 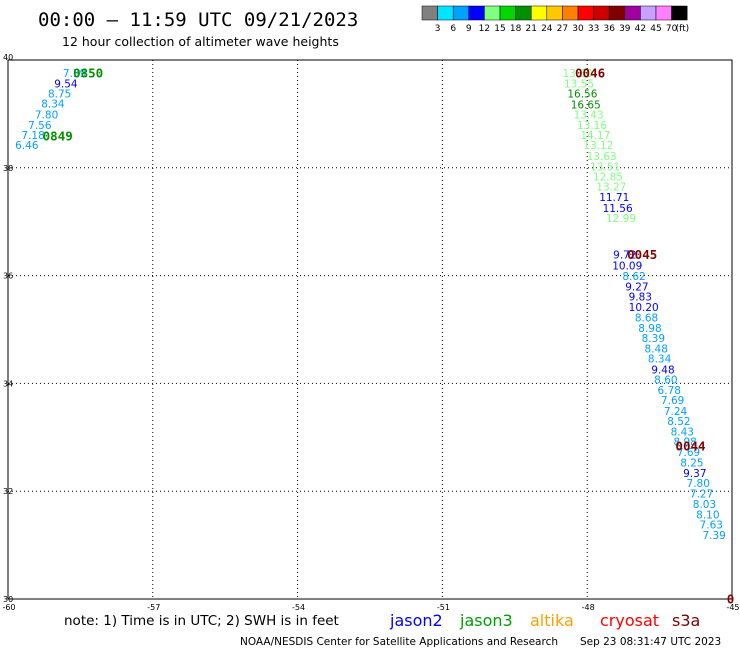 What do you see at coordinates (552, 620) in the screenshot?
I see `satellite-name: altika` at bounding box center [552, 620].